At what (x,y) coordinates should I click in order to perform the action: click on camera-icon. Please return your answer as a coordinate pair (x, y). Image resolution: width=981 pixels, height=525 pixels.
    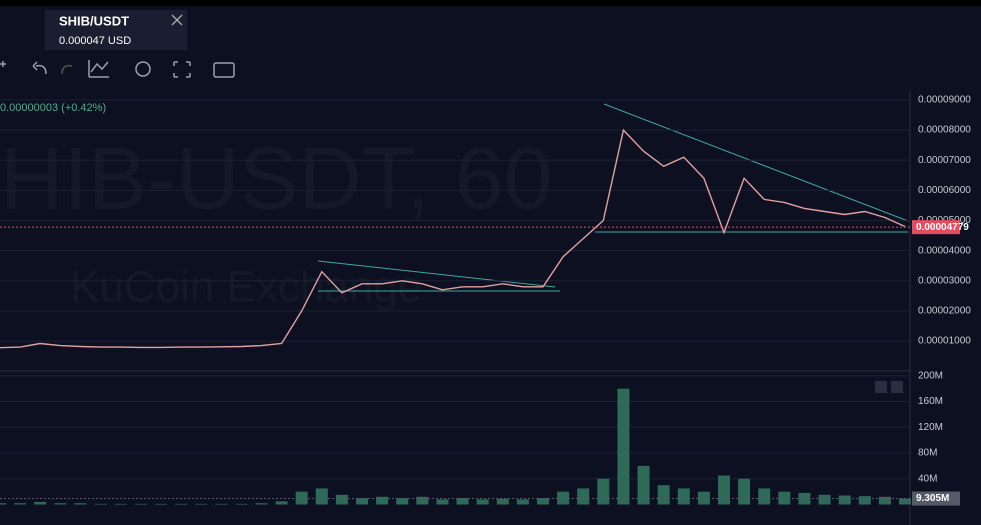
    Looking at the image, I should click on (224, 70).